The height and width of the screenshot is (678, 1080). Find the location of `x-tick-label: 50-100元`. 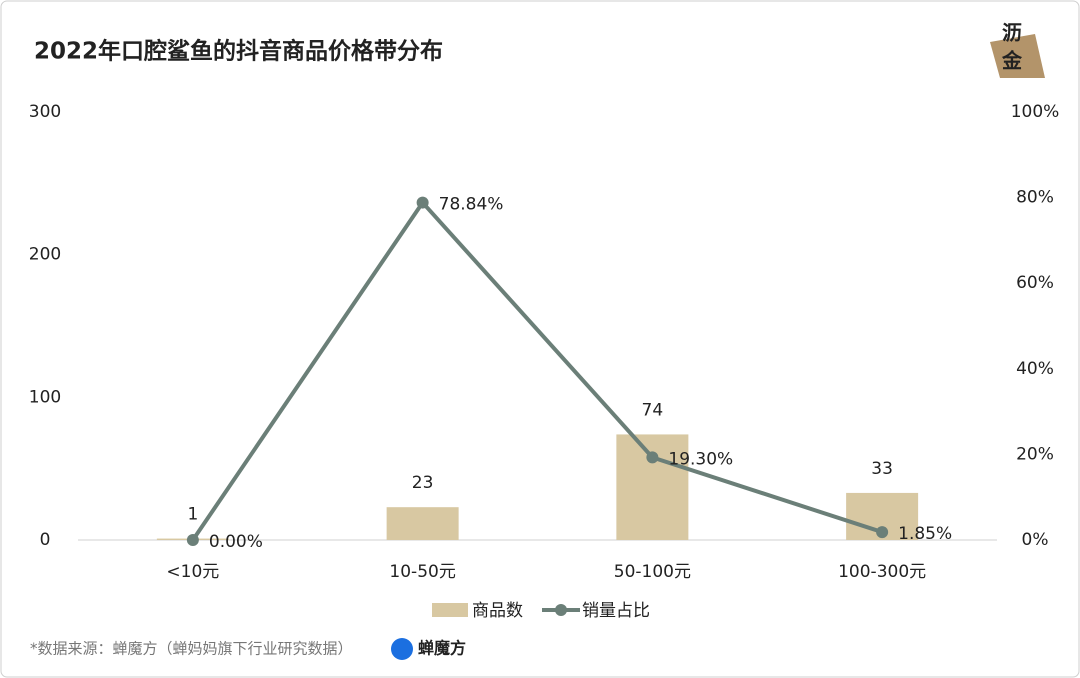

x-tick-label: 50-100元 is located at coordinates (652, 572).